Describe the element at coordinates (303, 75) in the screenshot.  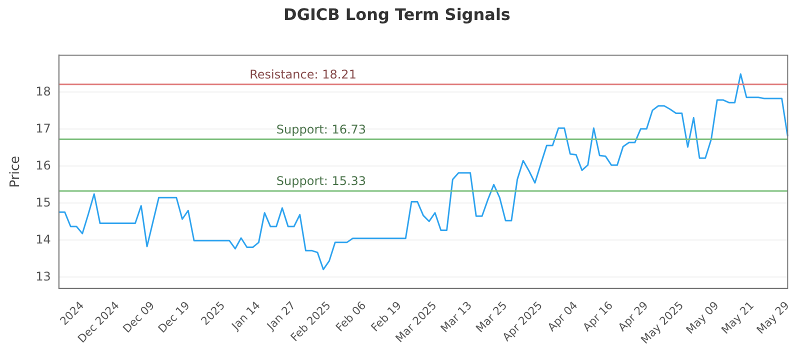
I see `ref-line-label: Resistance: 18.21` at that location.